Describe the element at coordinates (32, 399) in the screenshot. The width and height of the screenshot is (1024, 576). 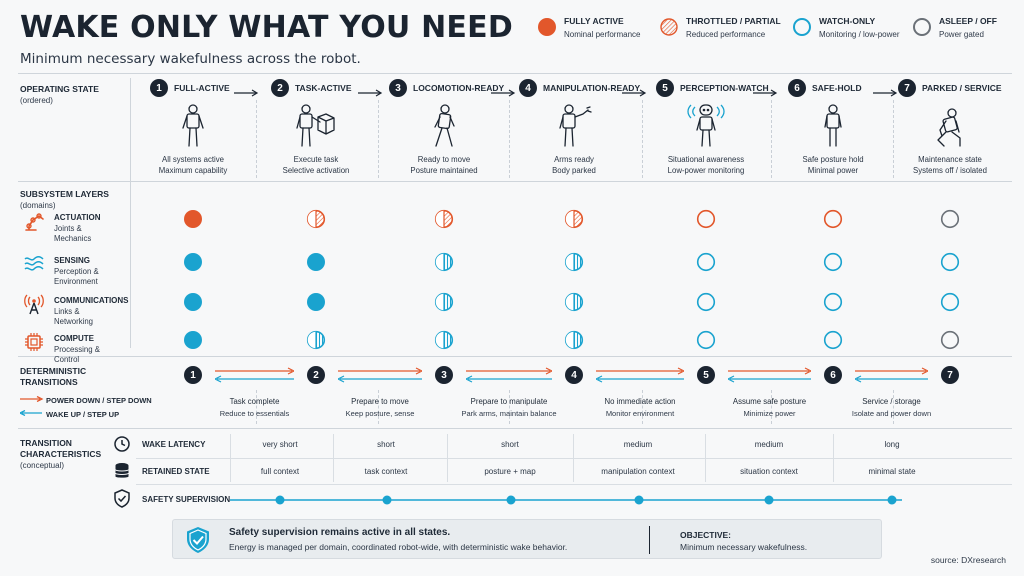
I see `power-down-arrow-icon` at that location.